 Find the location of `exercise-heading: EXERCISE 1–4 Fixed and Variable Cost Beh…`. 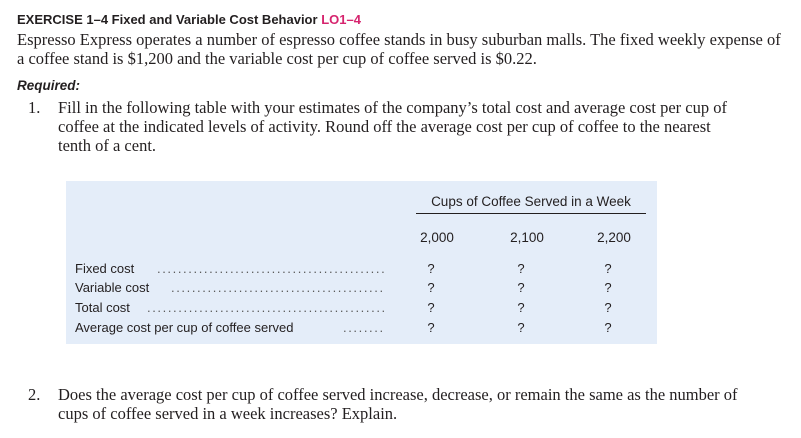

exercise-heading: EXERCISE 1–4 Fixed and Variable Cost Beh… is located at coordinates (189, 19).